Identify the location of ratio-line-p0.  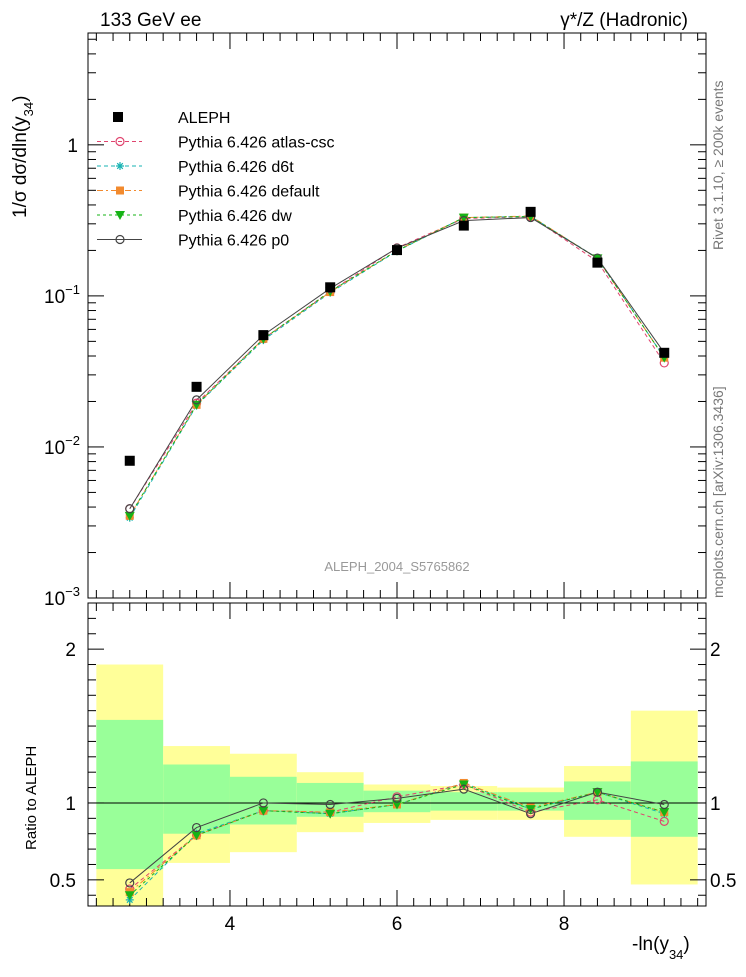
(397, 836).